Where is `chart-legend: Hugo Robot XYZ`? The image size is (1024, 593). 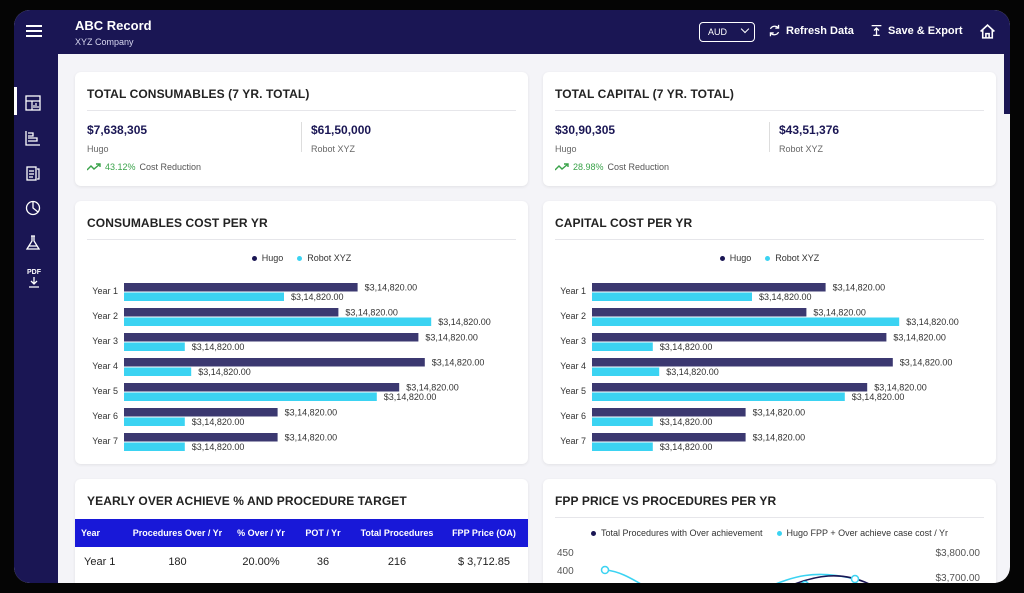 chart-legend: Hugo Robot XYZ is located at coordinates (769, 258).